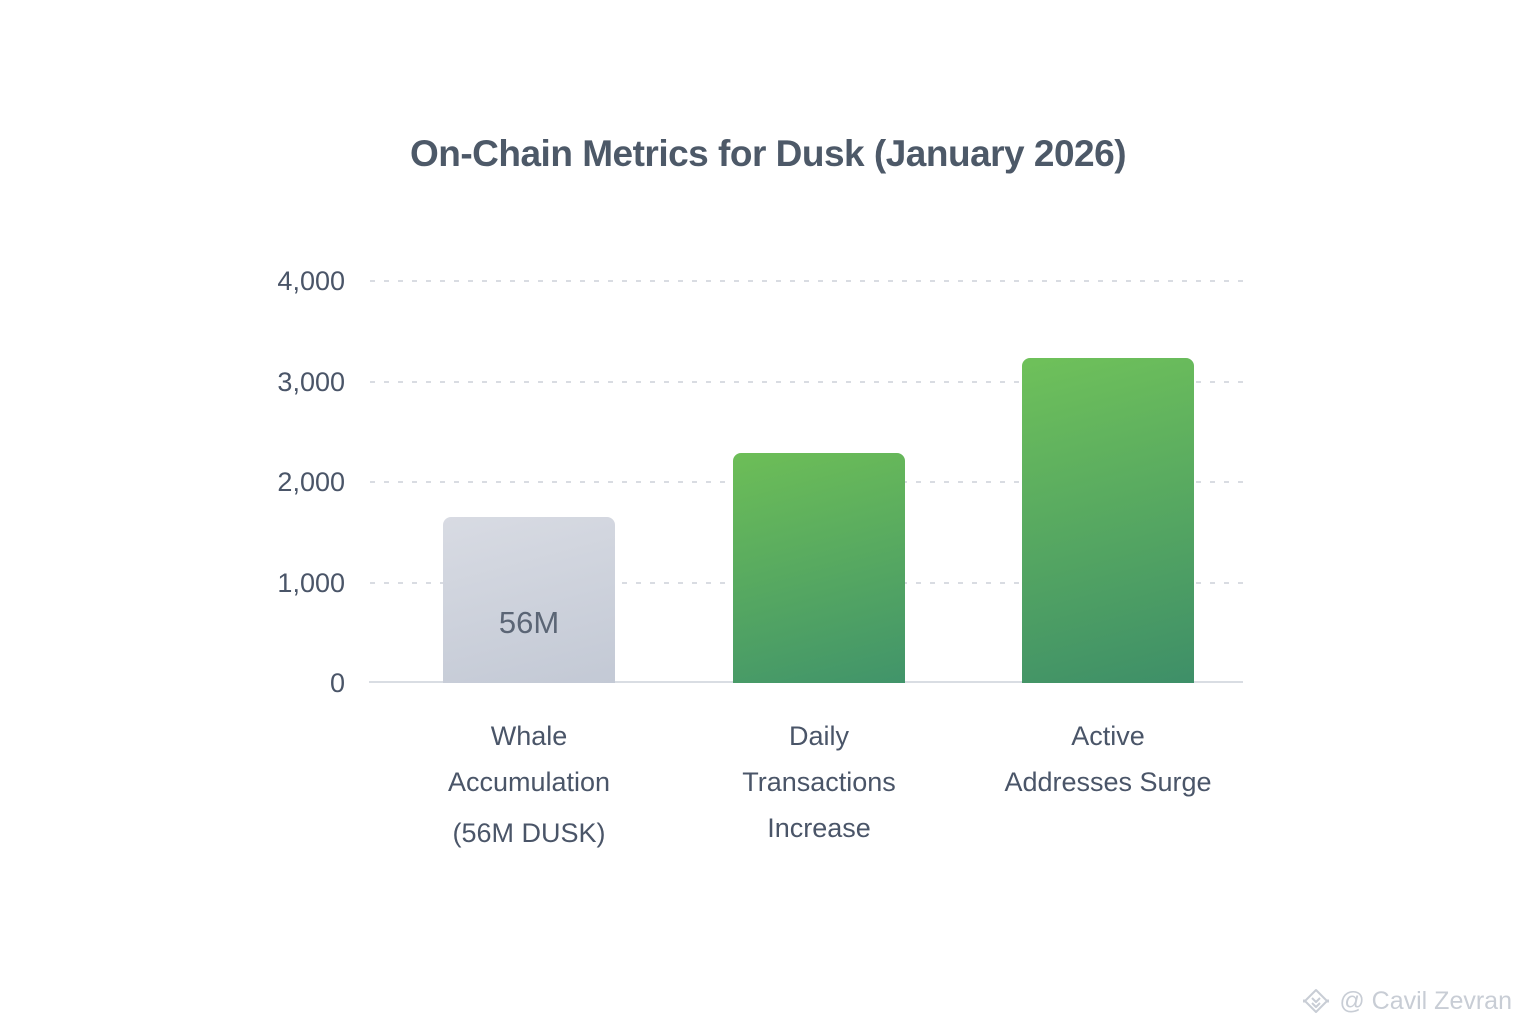 Image resolution: width=1536 pixels, height=1024 pixels. I want to click on xtick-label-line: Increase, so click(819, 828).